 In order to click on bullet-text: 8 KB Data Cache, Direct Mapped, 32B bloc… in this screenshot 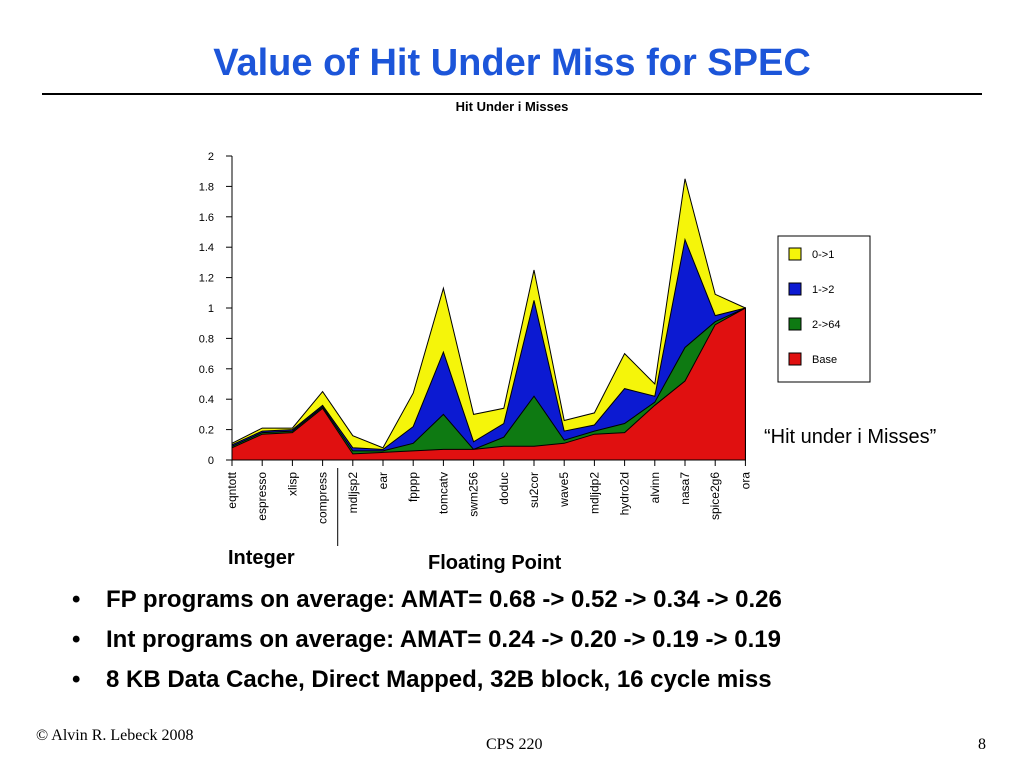, I will do `click(439, 679)`.